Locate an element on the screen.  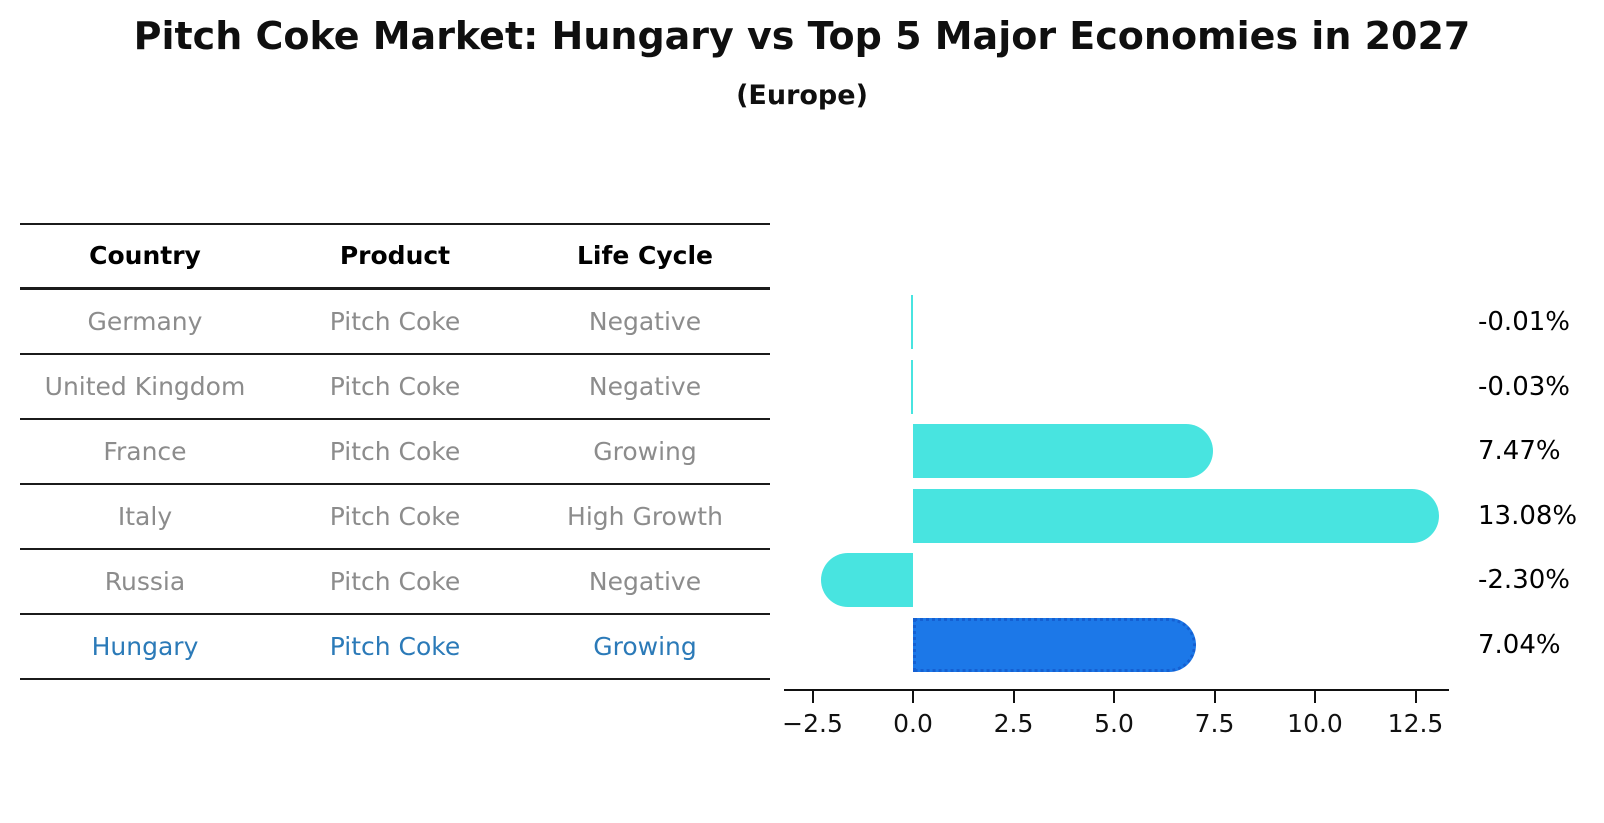
table-row-russia: Russia Pitch Coke Negative is located at coordinates (395, 582).